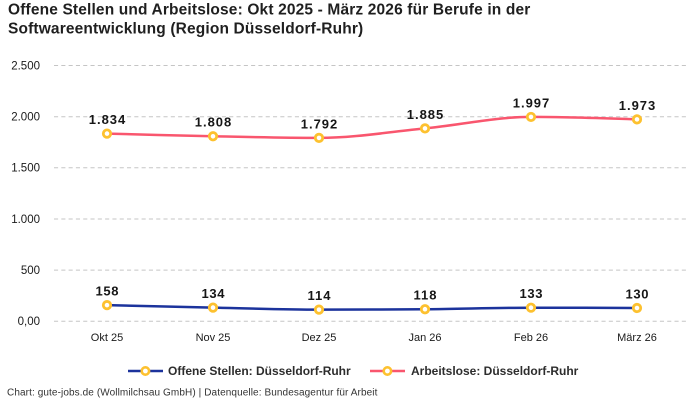  Describe the element at coordinates (425, 295) in the screenshot. I see `svg-text: 118` at that location.